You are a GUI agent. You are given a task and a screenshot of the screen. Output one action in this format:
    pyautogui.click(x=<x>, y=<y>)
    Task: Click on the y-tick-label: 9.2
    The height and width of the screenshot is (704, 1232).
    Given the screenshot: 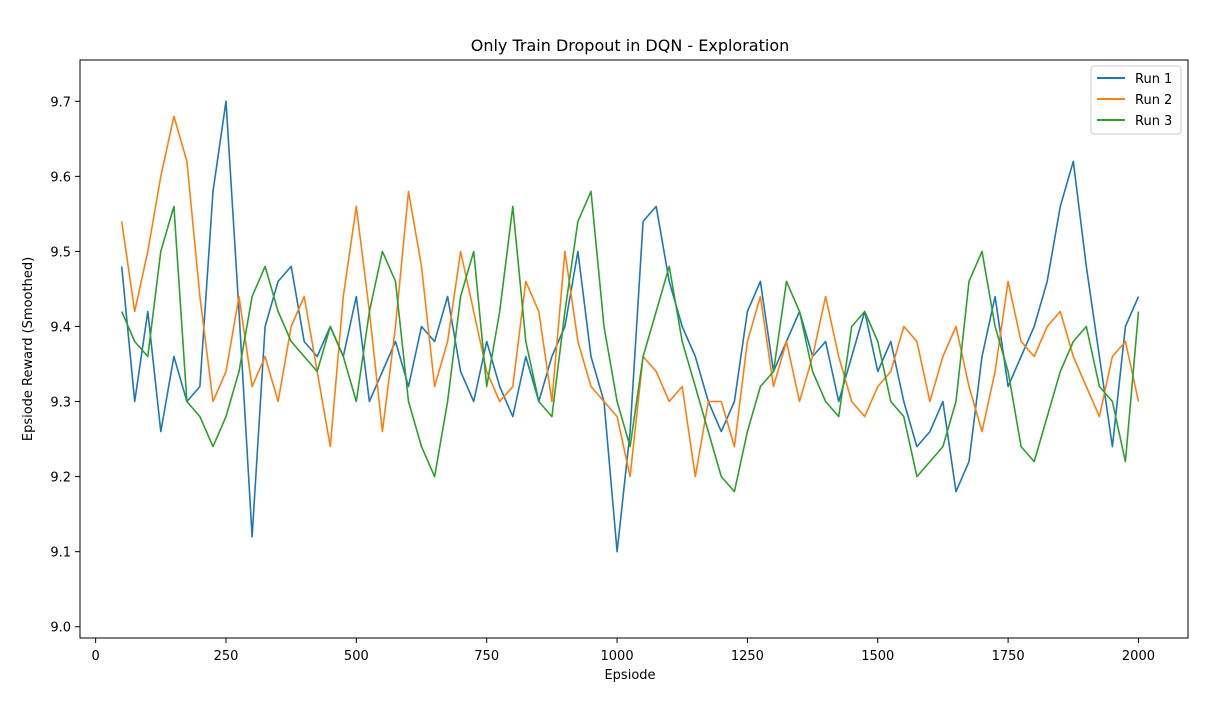 What is the action you would take?
    pyautogui.click(x=60, y=478)
    